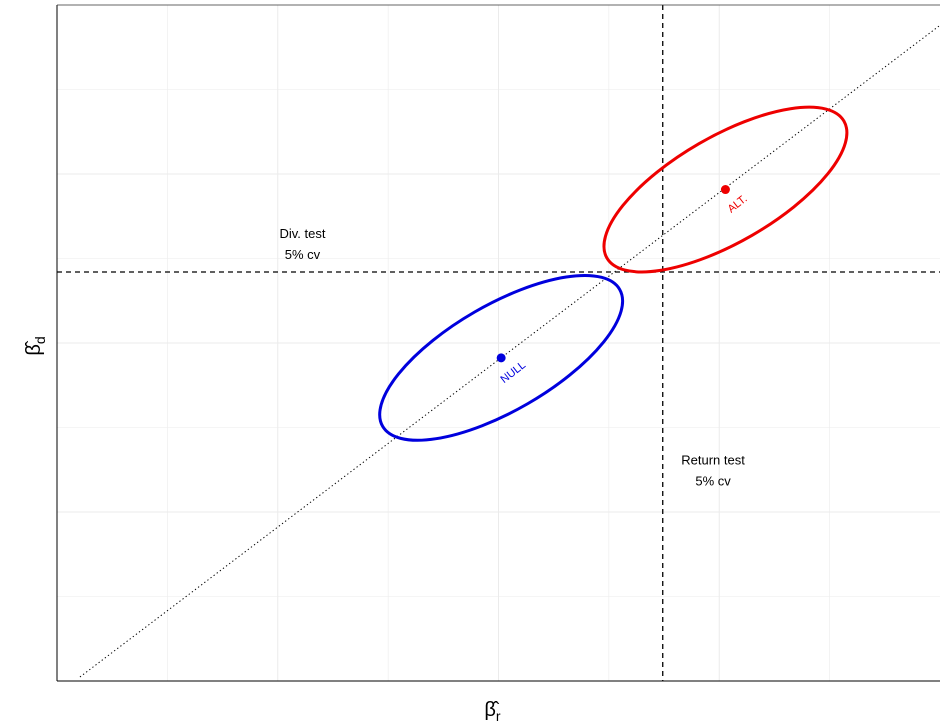  What do you see at coordinates (492, 711) in the screenshot?
I see `x-axis-label: β̂r` at bounding box center [492, 711].